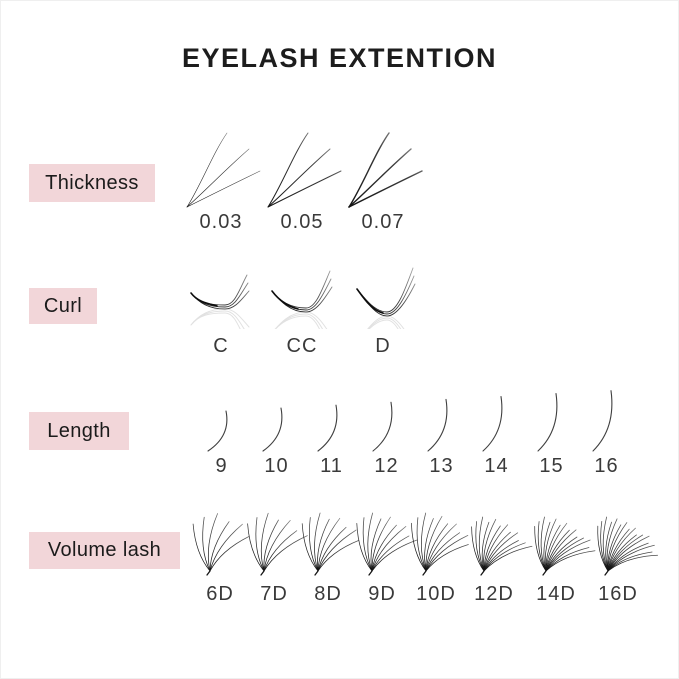  I want to click on volume-item: 6D, so click(220, 557).